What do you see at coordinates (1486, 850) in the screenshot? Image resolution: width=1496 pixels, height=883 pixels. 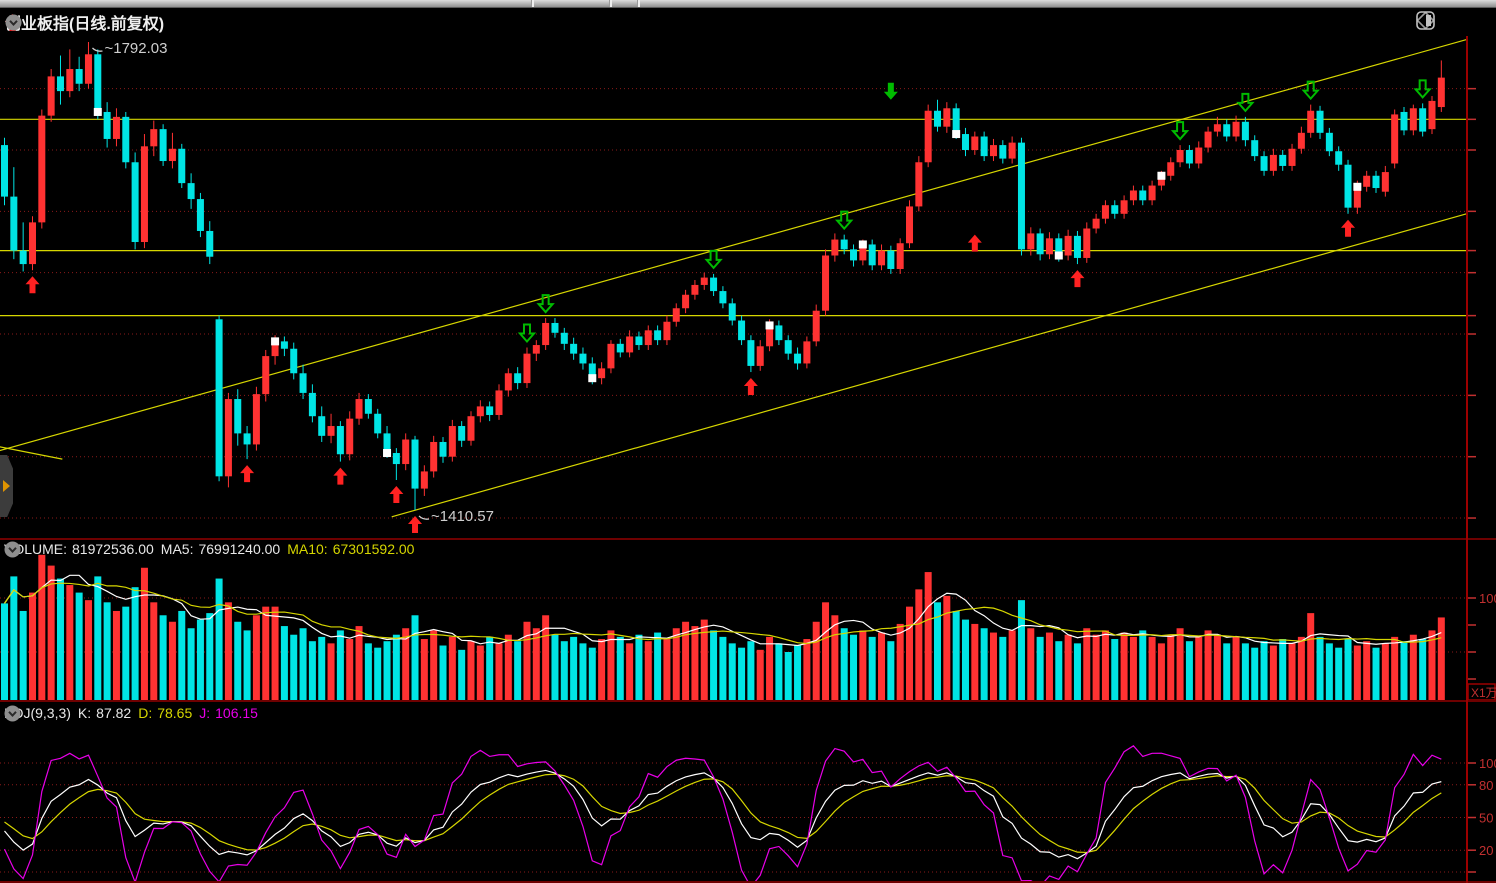 I see `svg-text: 20` at bounding box center [1486, 850].